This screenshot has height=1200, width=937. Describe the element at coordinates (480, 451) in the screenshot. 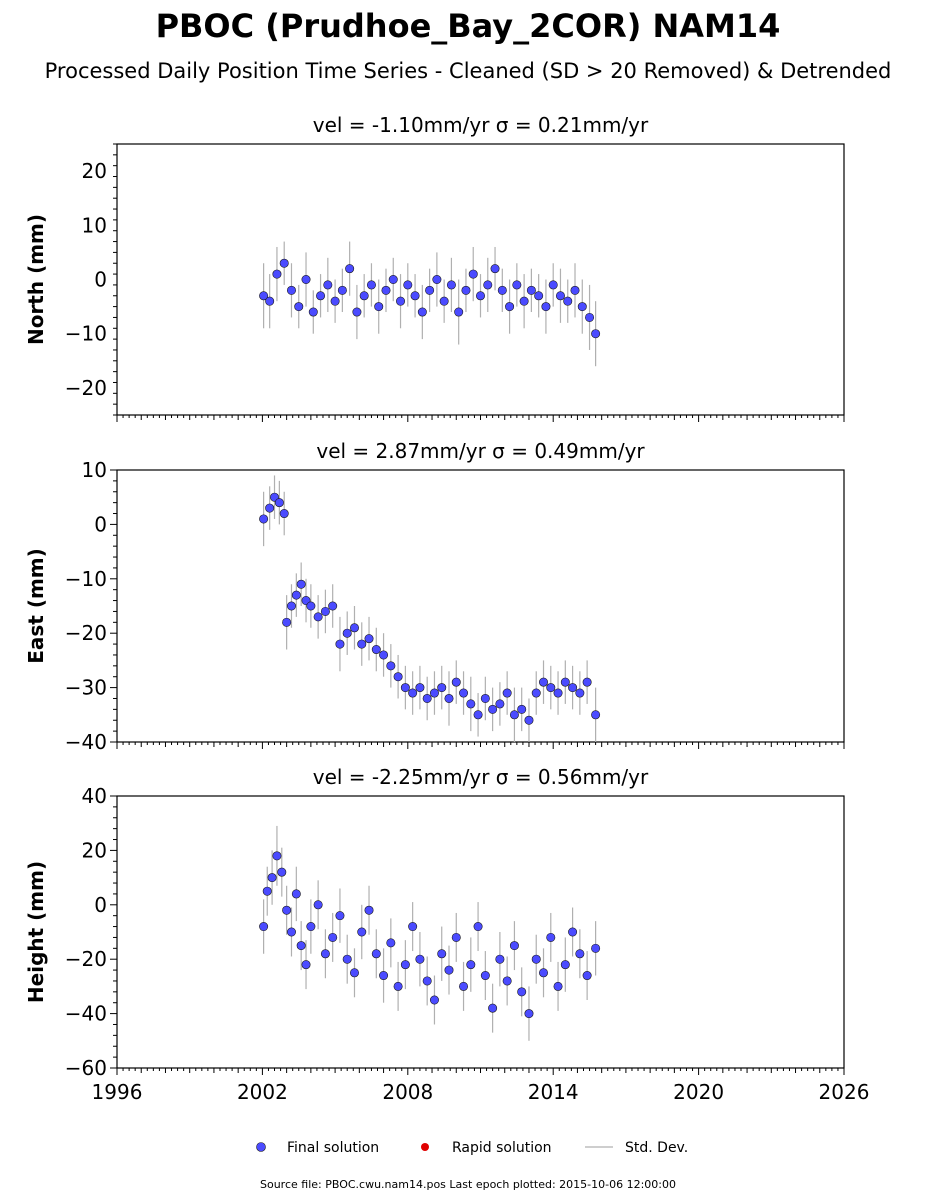

I see `east-panel-title: vel = 2.87mm/yr σ = 0.49mm/yr` at that location.